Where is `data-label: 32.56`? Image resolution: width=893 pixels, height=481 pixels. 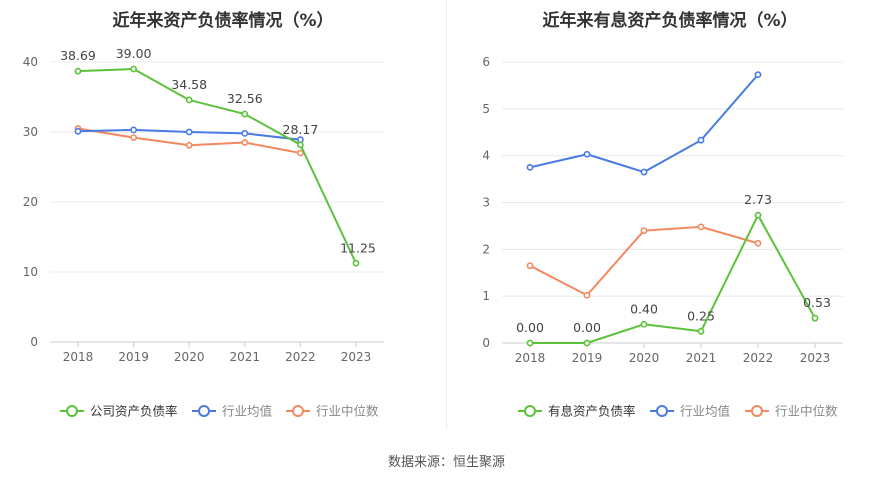 data-label: 32.56 is located at coordinates (245, 98).